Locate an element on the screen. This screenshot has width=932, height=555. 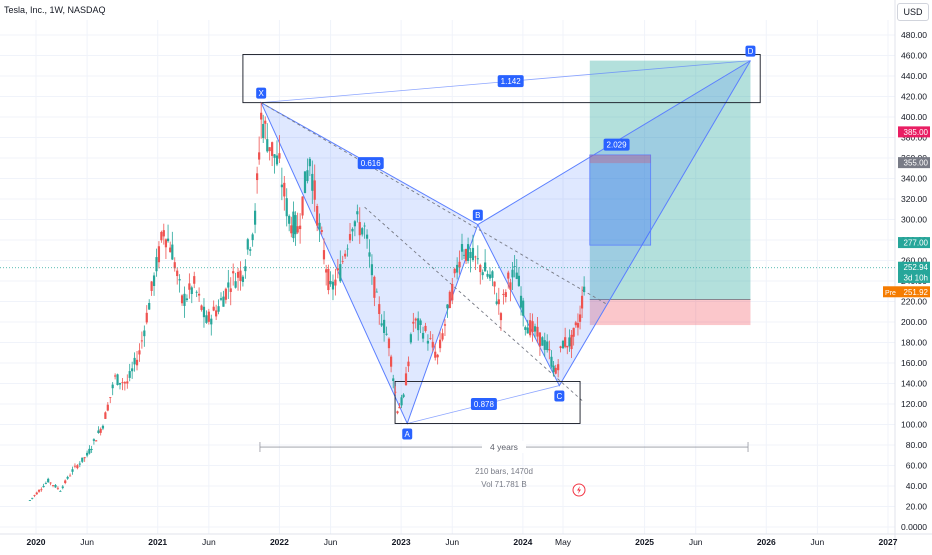
pattern-point-a is located at coordinates (407, 434).